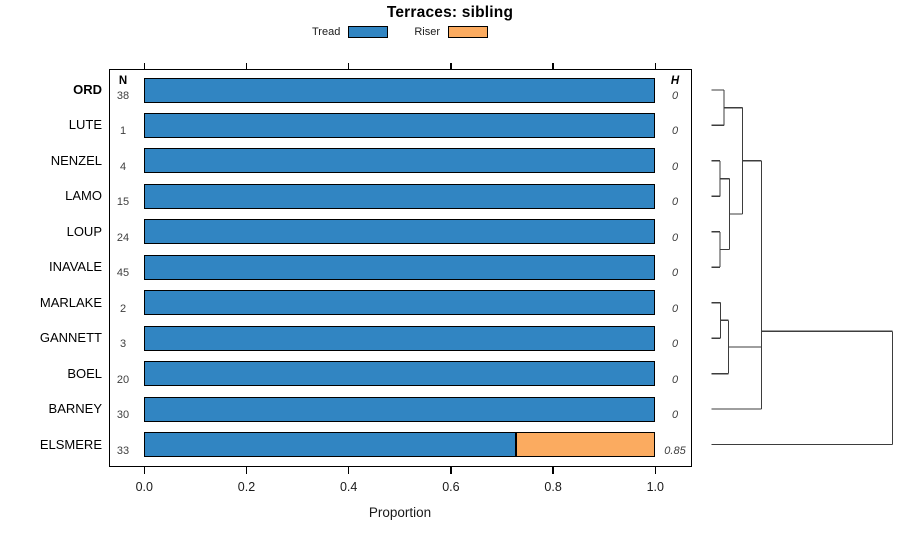  Describe the element at coordinates (75, 267) in the screenshot. I see `row-label-inavale: INAVALE` at that location.